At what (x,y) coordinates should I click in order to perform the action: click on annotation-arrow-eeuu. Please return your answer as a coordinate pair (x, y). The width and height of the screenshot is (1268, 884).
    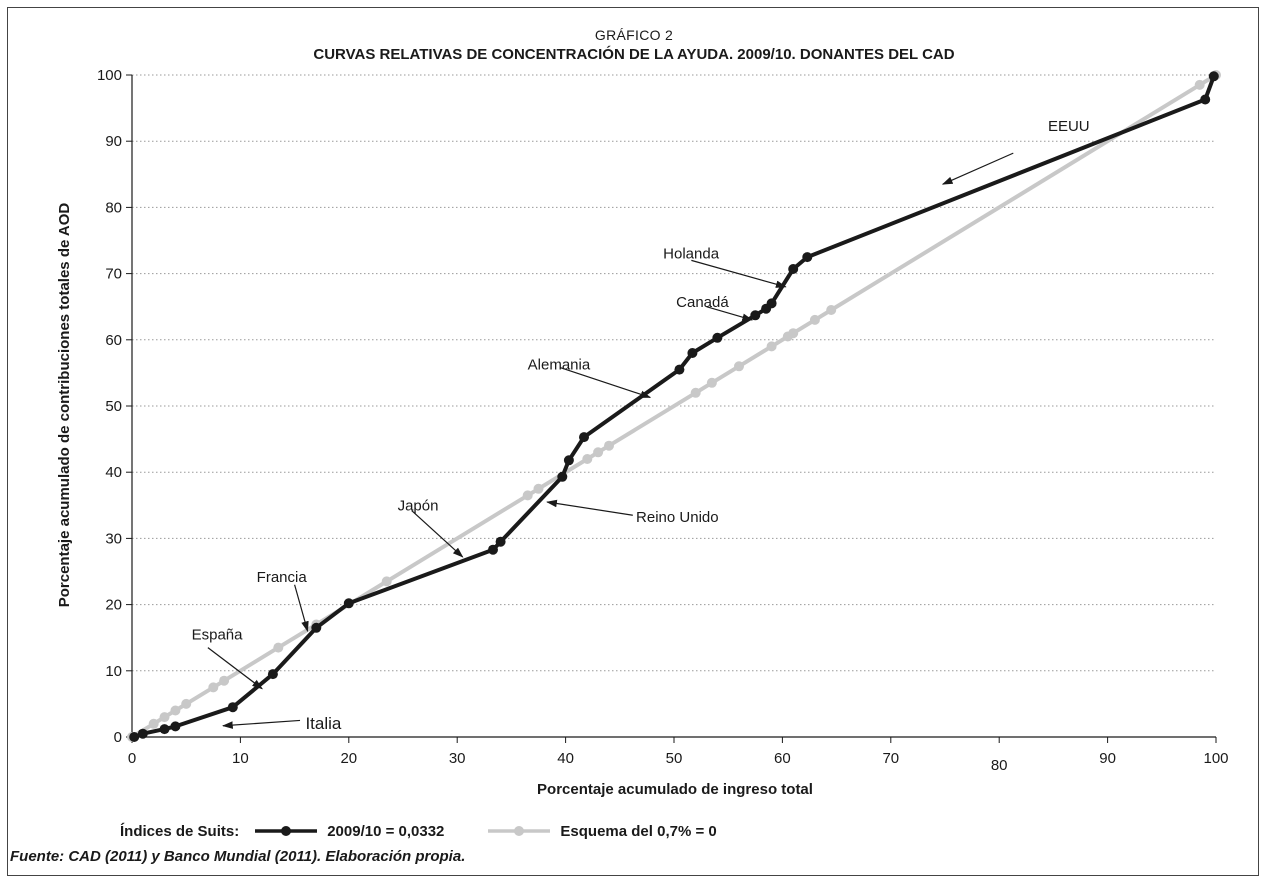
    Looking at the image, I should click on (977, 168).